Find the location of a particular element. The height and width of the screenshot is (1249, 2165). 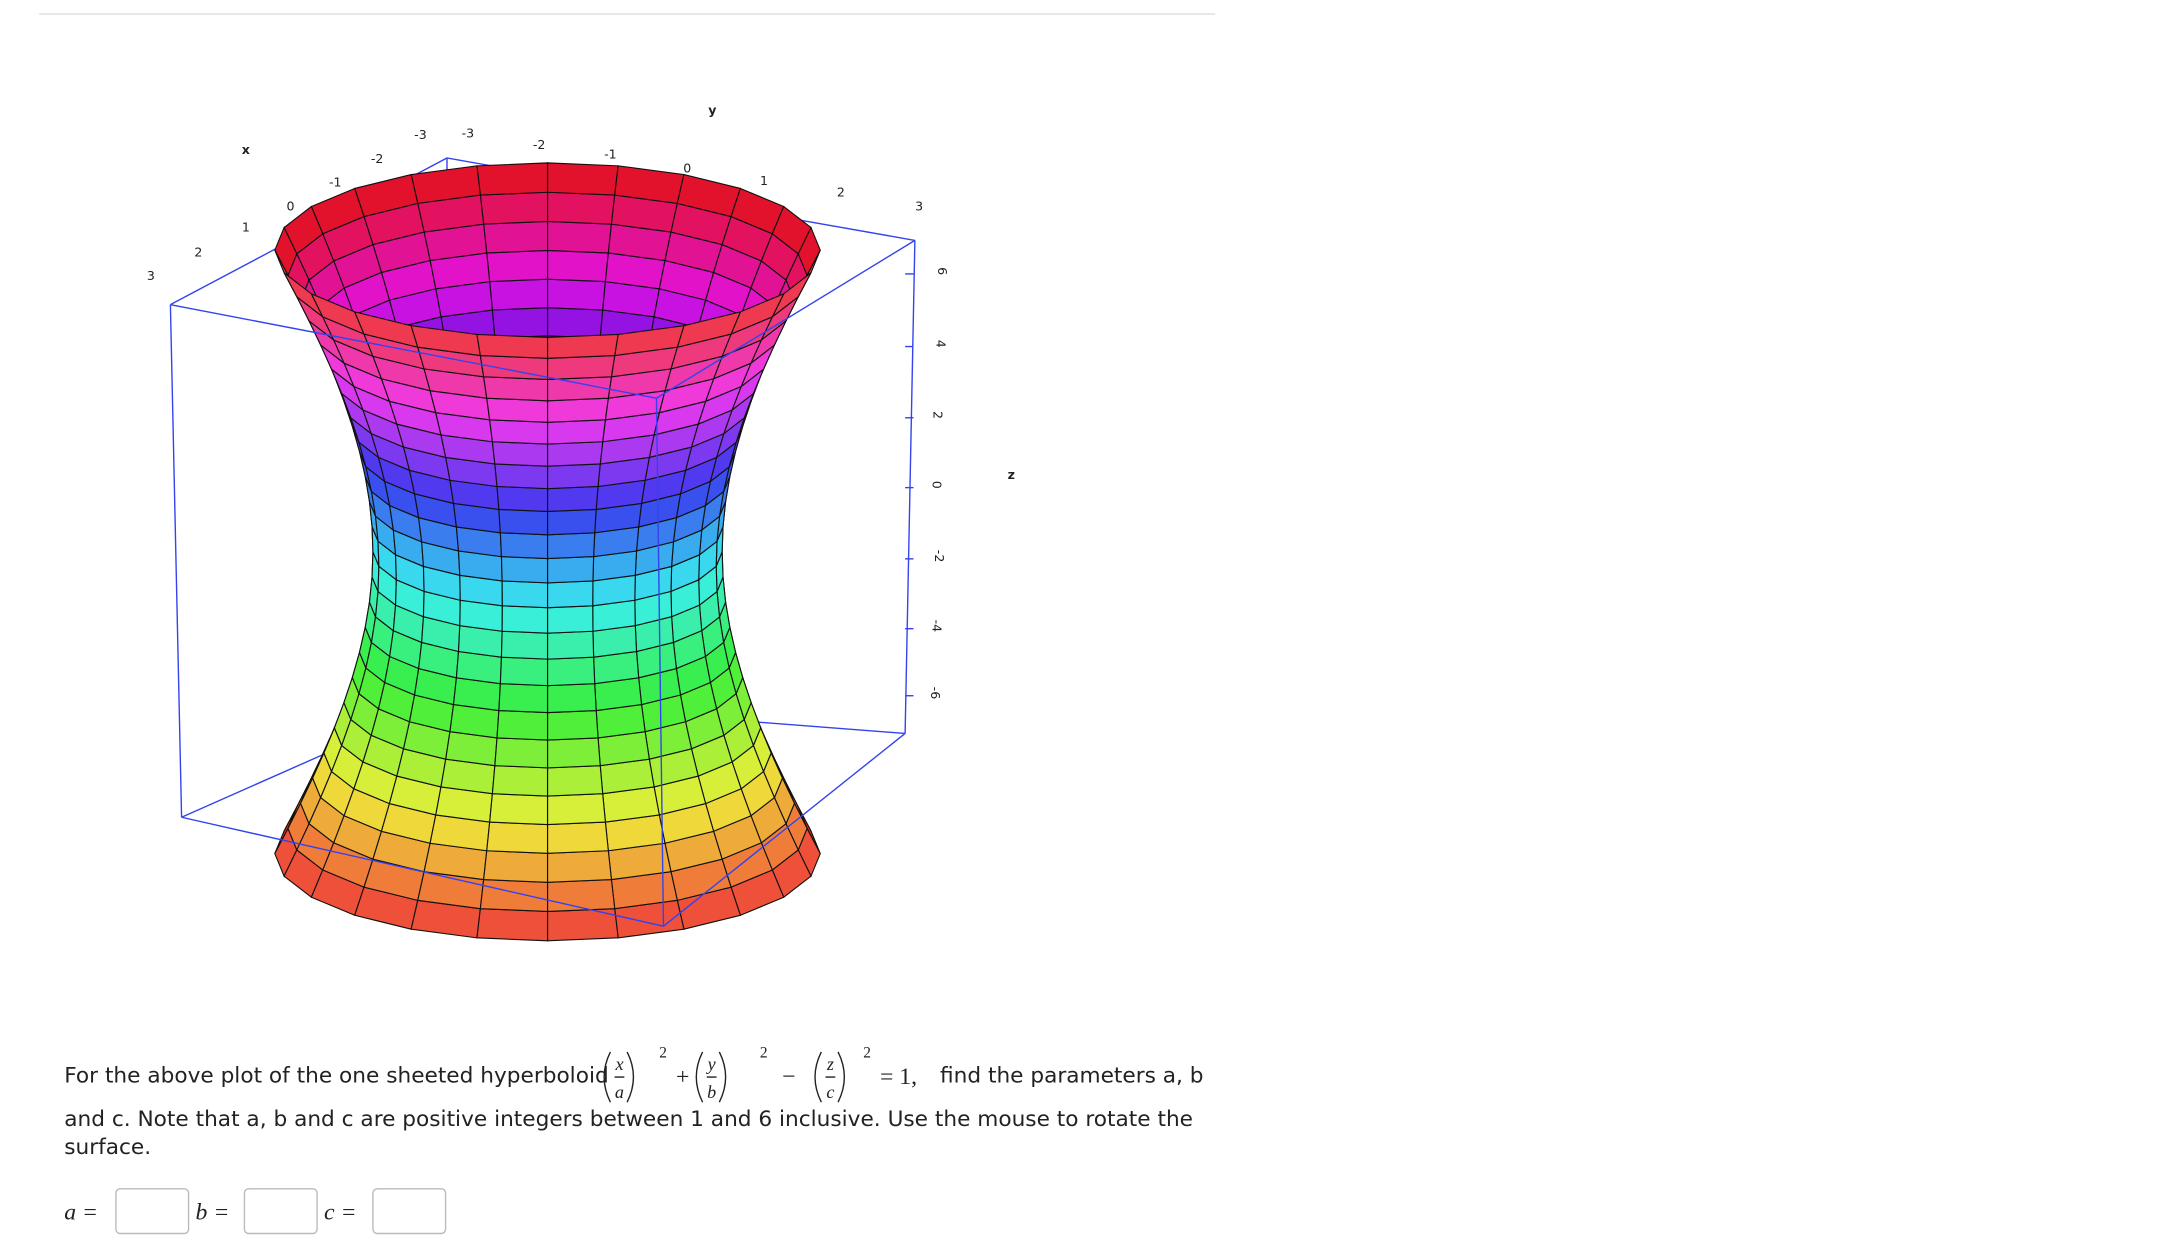

eq-minus: − is located at coordinates (788, 1077).